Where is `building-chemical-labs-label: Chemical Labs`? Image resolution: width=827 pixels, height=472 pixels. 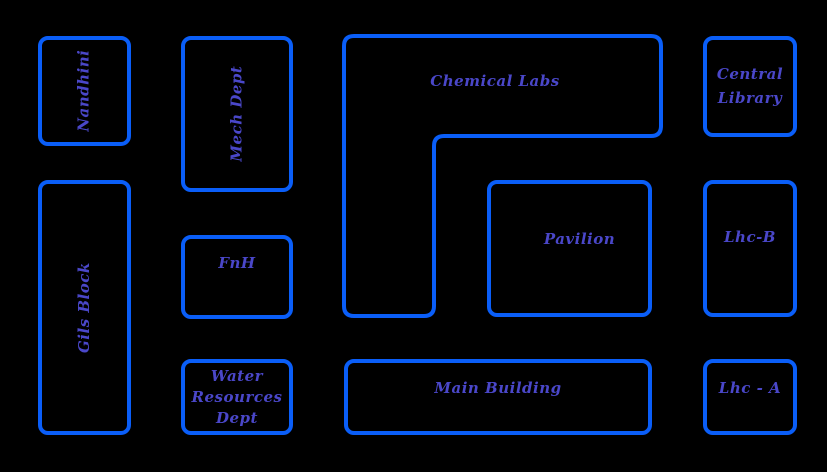
building-chemical-labs-label: Chemical Labs is located at coordinates (495, 81).